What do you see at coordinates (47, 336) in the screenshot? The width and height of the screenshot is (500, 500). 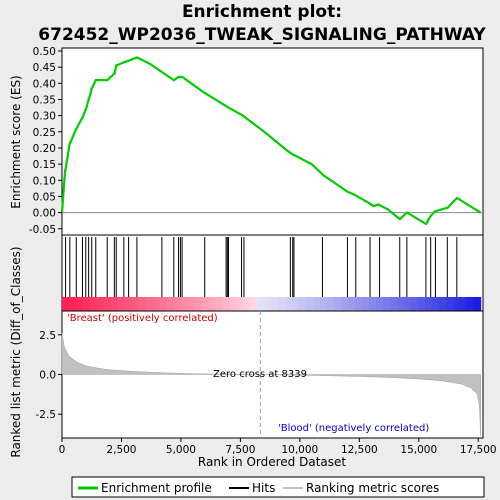 I see `metric-y-tick-label: 2.5` at bounding box center [47, 336].